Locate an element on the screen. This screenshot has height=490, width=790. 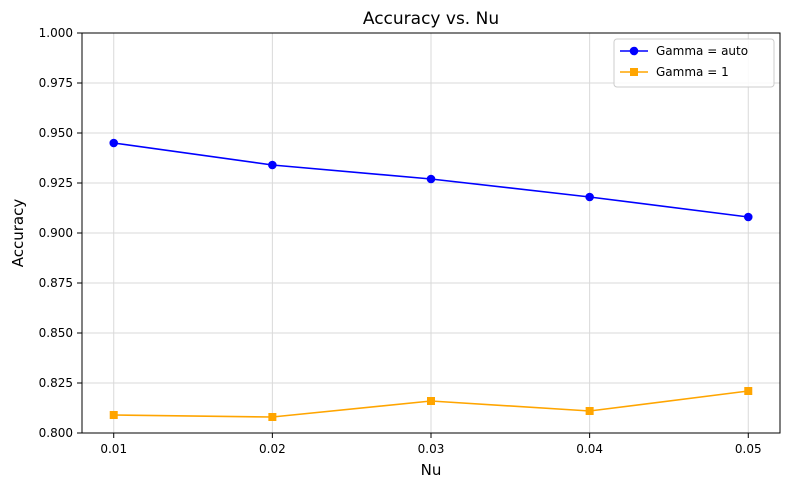
y-tick-label: 0.800 is located at coordinates (56, 433).